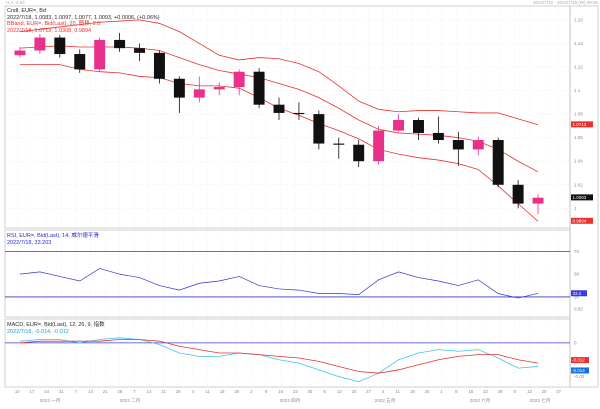 The height and width of the screenshot is (409, 600). What do you see at coordinates (251, 391) in the screenshot?
I see `x-day-tick-label: 2` at bounding box center [251, 391].